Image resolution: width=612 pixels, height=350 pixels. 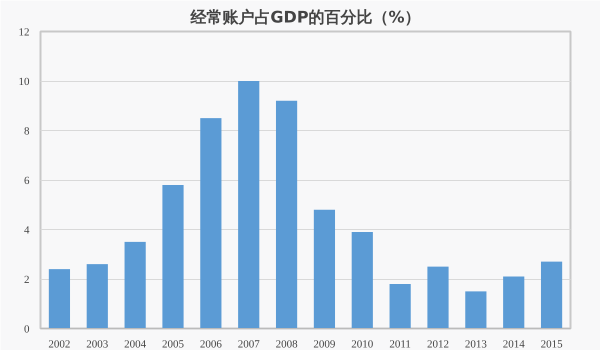 I want to click on y-tick-label: 6, so click(x=27, y=181).